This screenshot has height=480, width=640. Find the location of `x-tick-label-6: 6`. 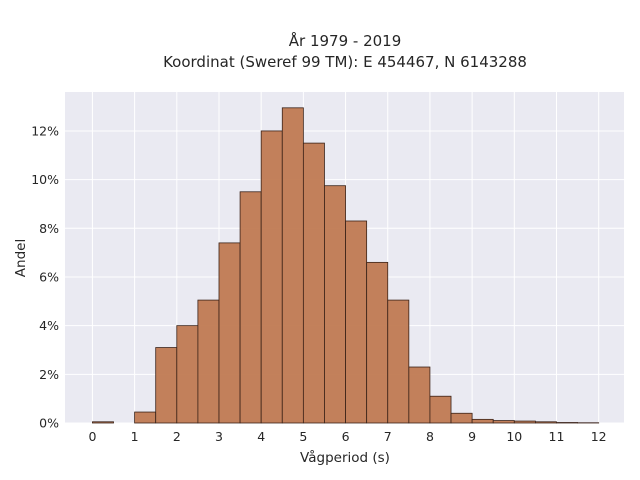

x-tick-label-6: 6 is located at coordinates (346, 436).